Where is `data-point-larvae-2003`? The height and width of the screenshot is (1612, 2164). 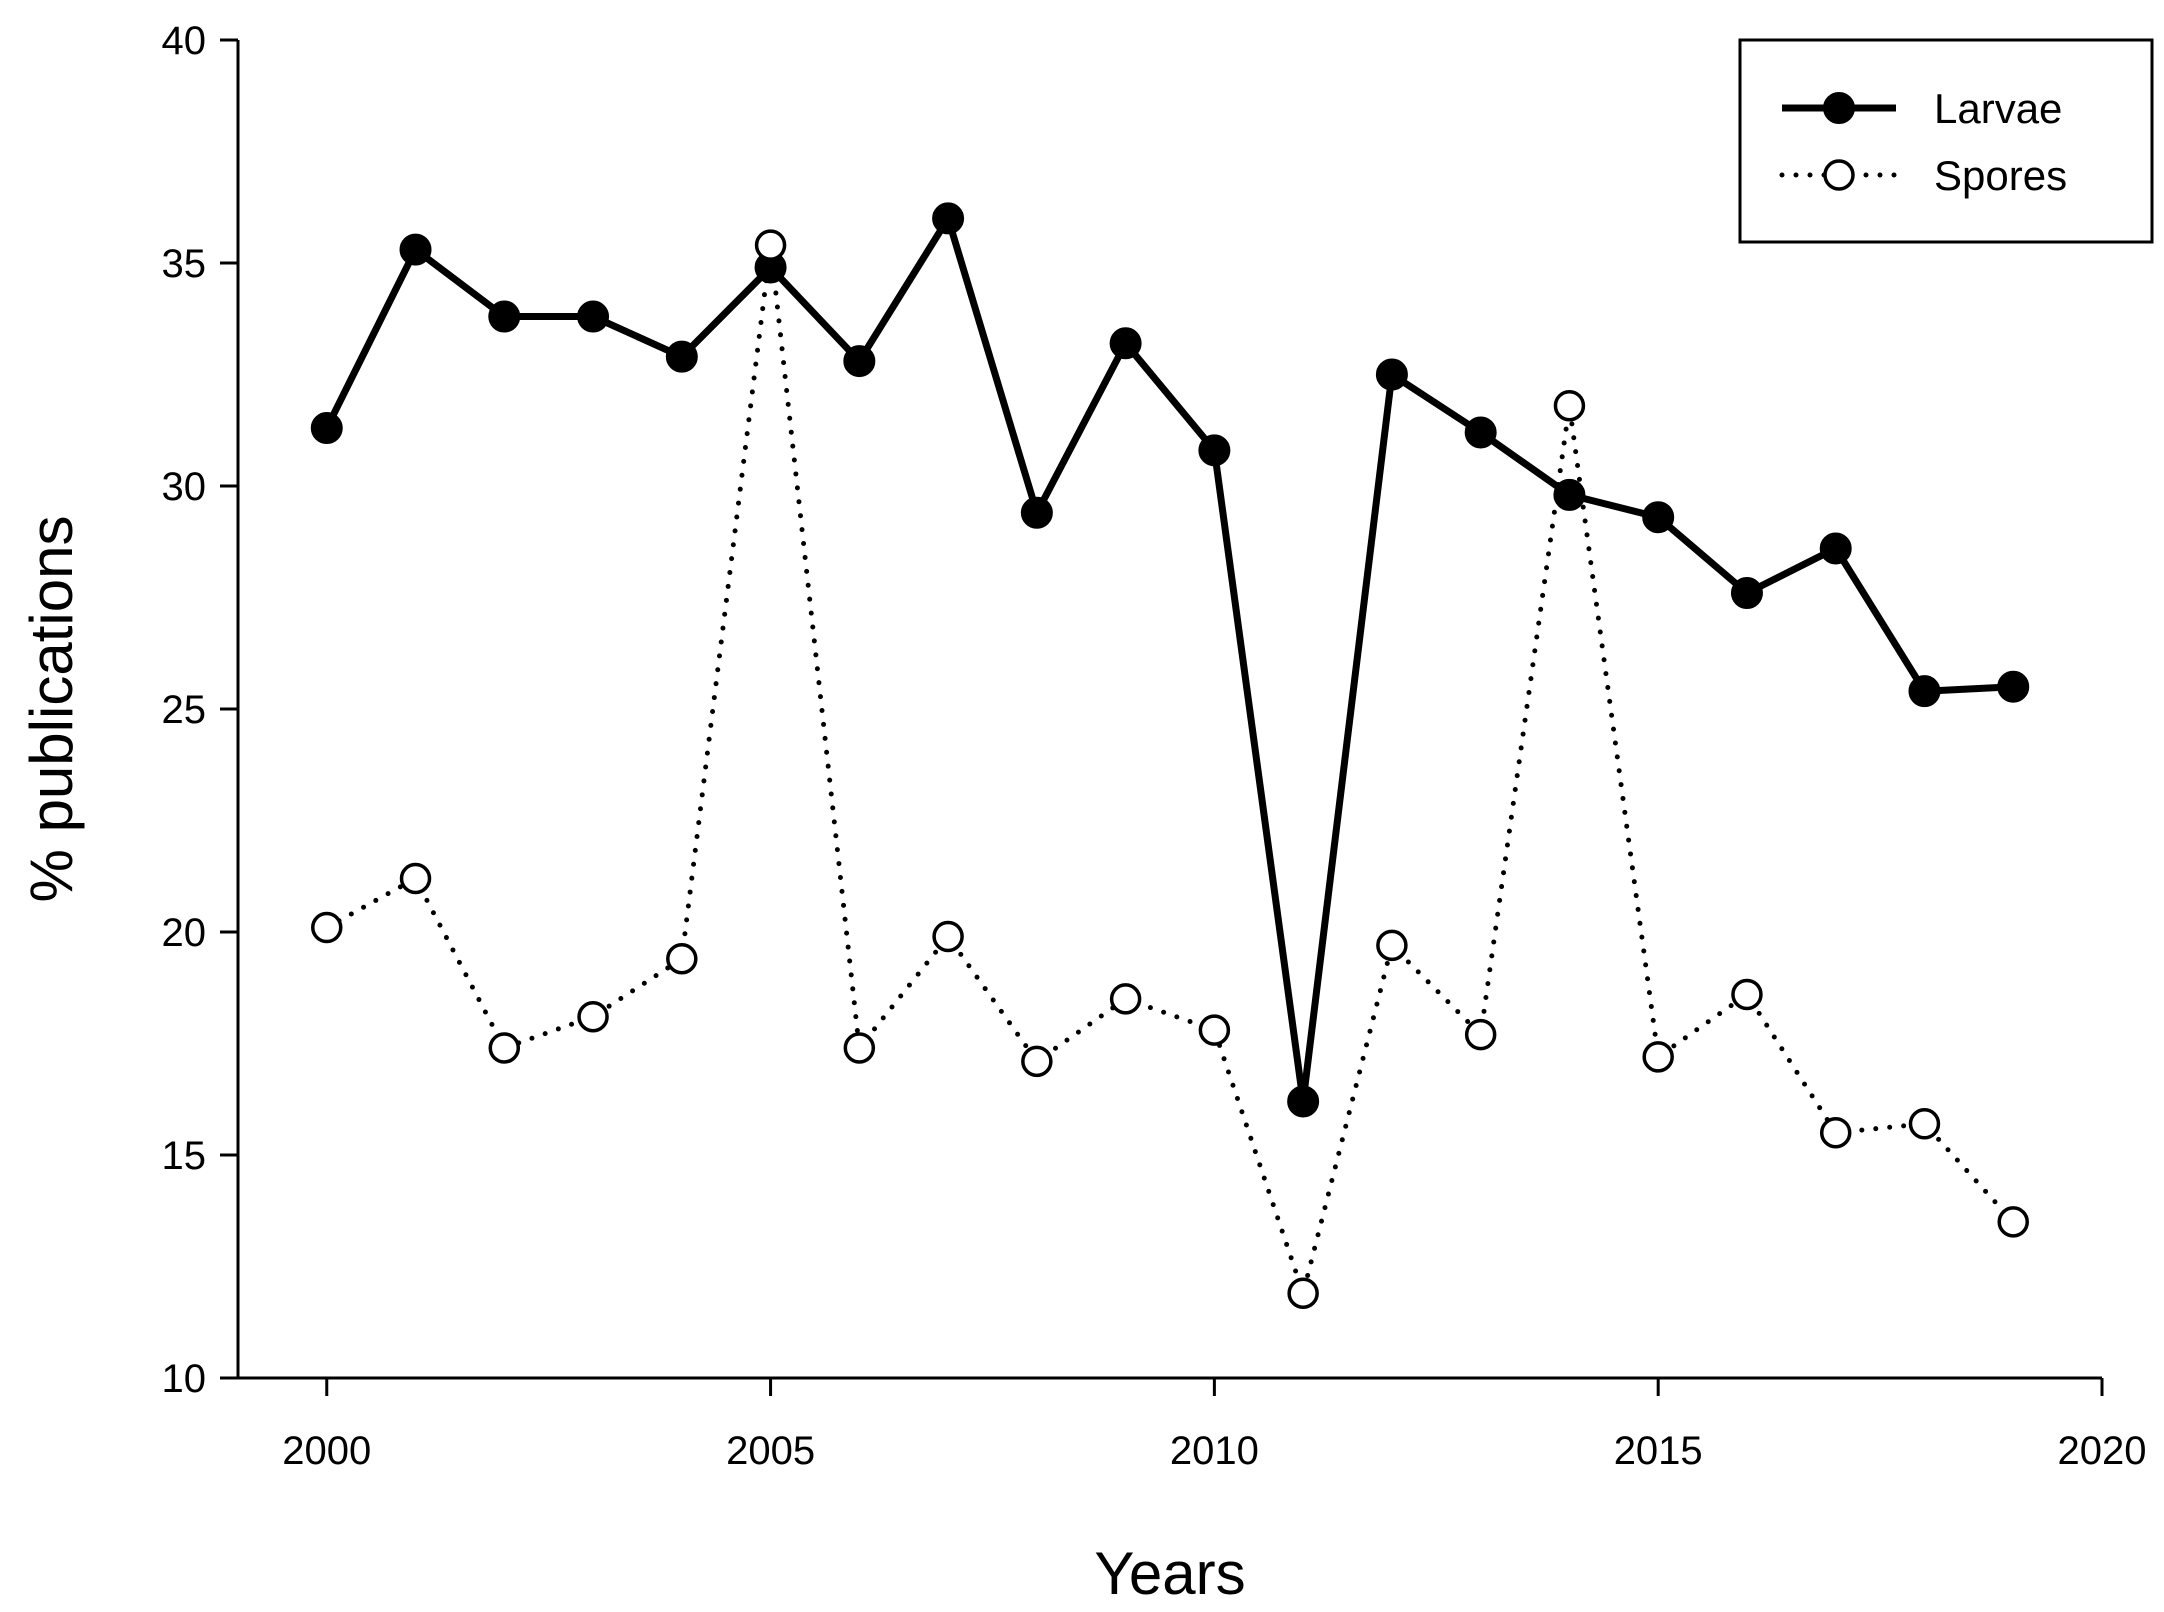
data-point-larvae-2003 is located at coordinates (593, 316).